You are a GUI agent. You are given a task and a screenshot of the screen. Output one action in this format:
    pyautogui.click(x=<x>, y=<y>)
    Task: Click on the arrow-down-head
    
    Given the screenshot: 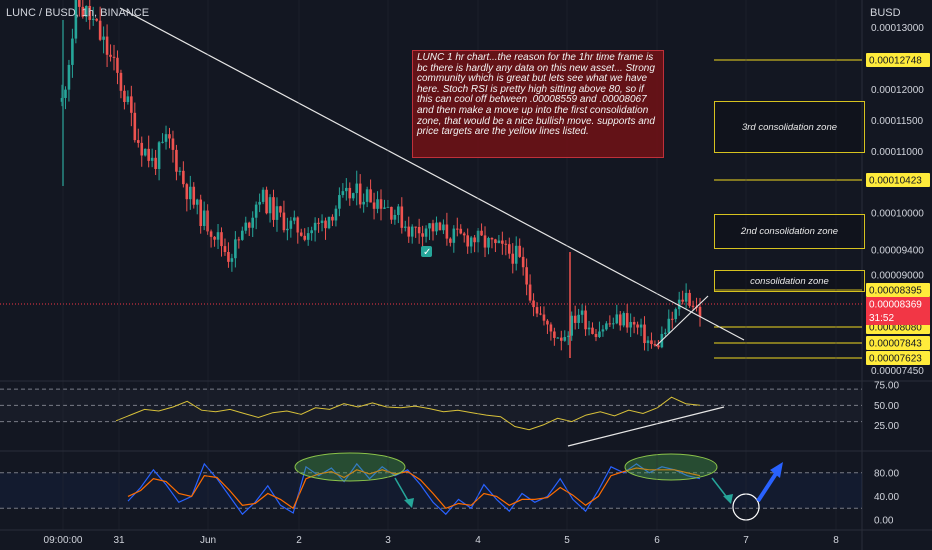 What is the action you would take?
    pyautogui.click(x=409, y=503)
    